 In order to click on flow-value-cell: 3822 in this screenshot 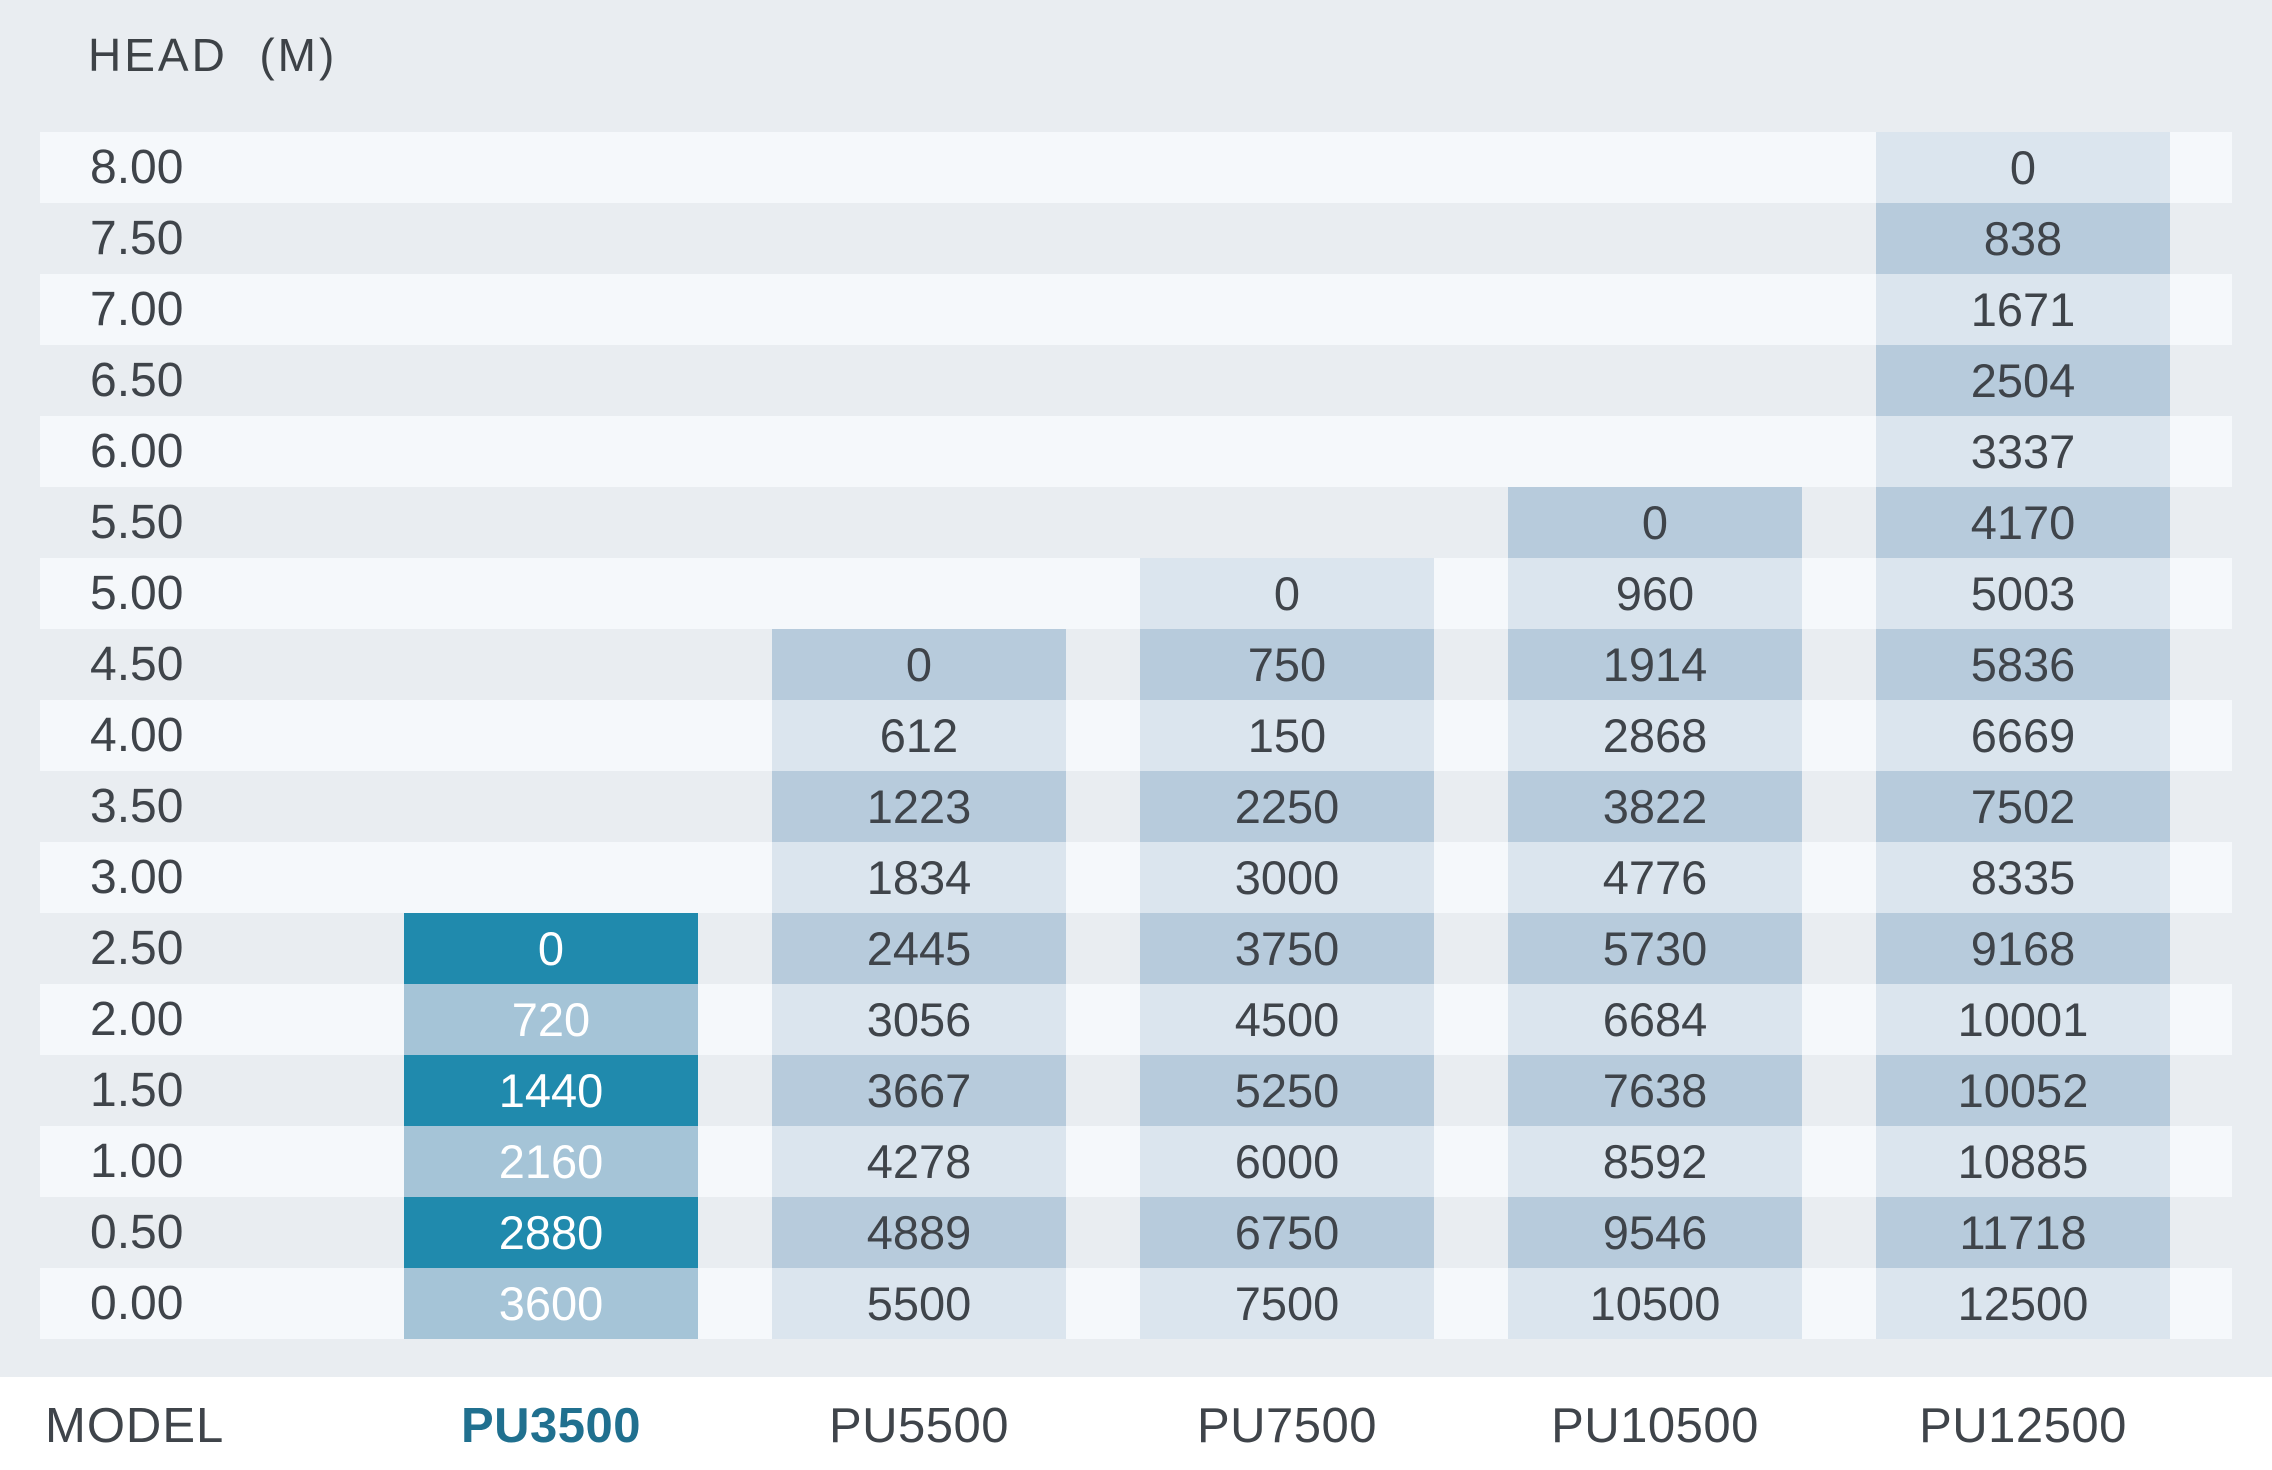, I will do `click(1655, 806)`.